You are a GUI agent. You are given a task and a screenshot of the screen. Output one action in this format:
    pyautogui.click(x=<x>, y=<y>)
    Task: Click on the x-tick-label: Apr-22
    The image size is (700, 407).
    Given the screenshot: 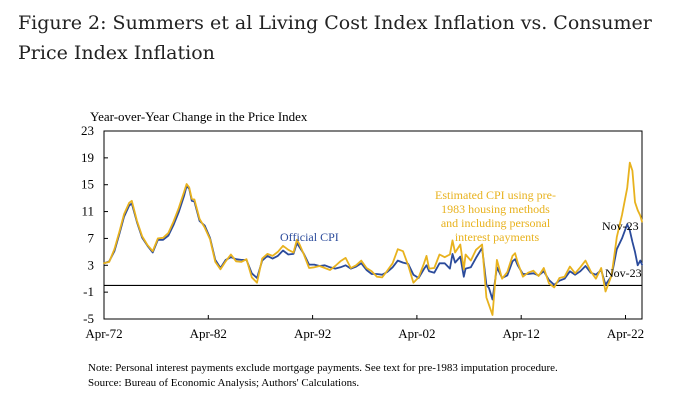 What is the action you would take?
    pyautogui.click(x=625, y=333)
    